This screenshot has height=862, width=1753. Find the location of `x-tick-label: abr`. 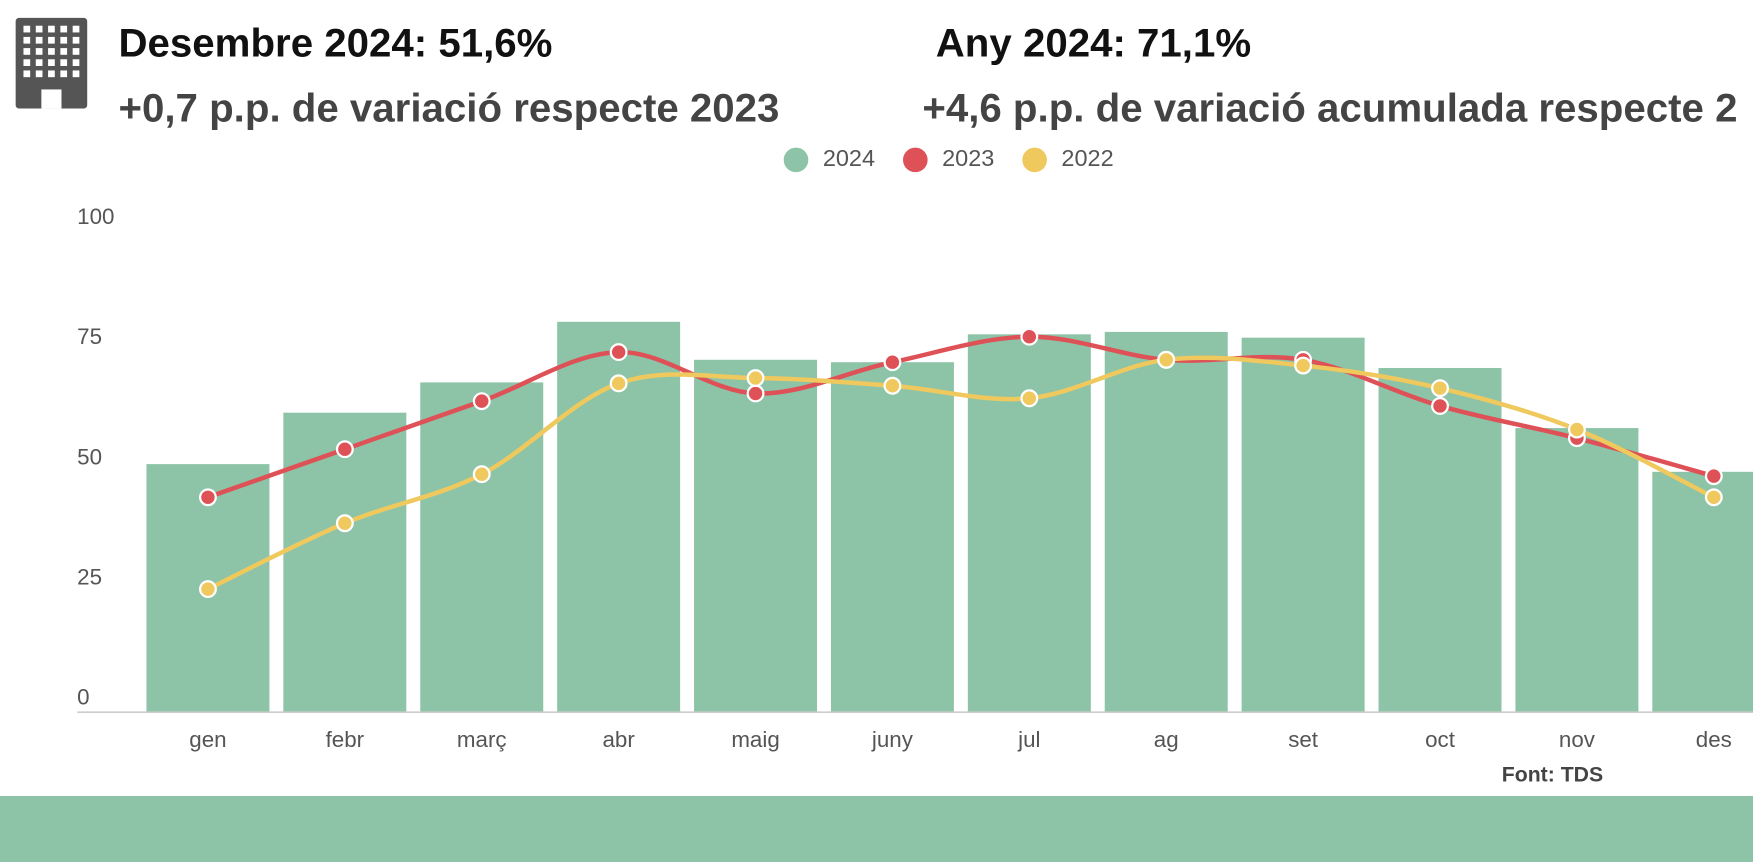

x-tick-label: abr is located at coordinates (618, 739).